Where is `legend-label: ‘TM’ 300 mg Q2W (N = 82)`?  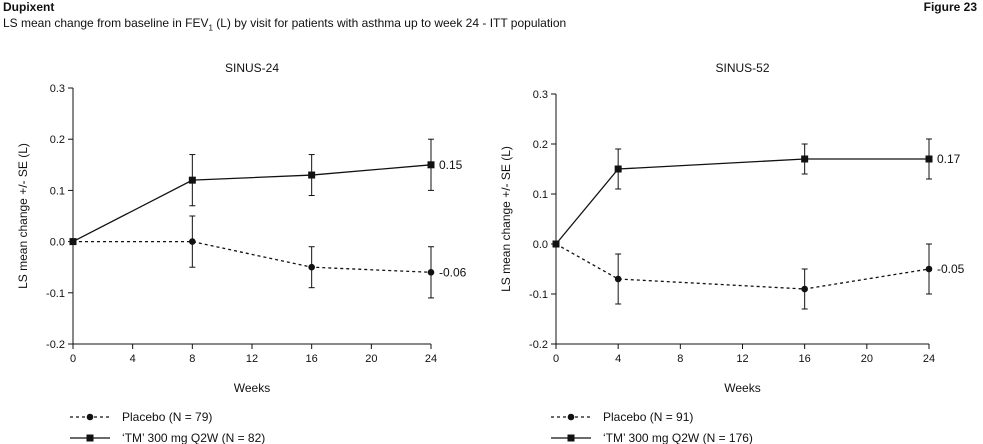
legend-label: ‘TM’ 300 mg Q2W (N = 82) is located at coordinates (193, 437).